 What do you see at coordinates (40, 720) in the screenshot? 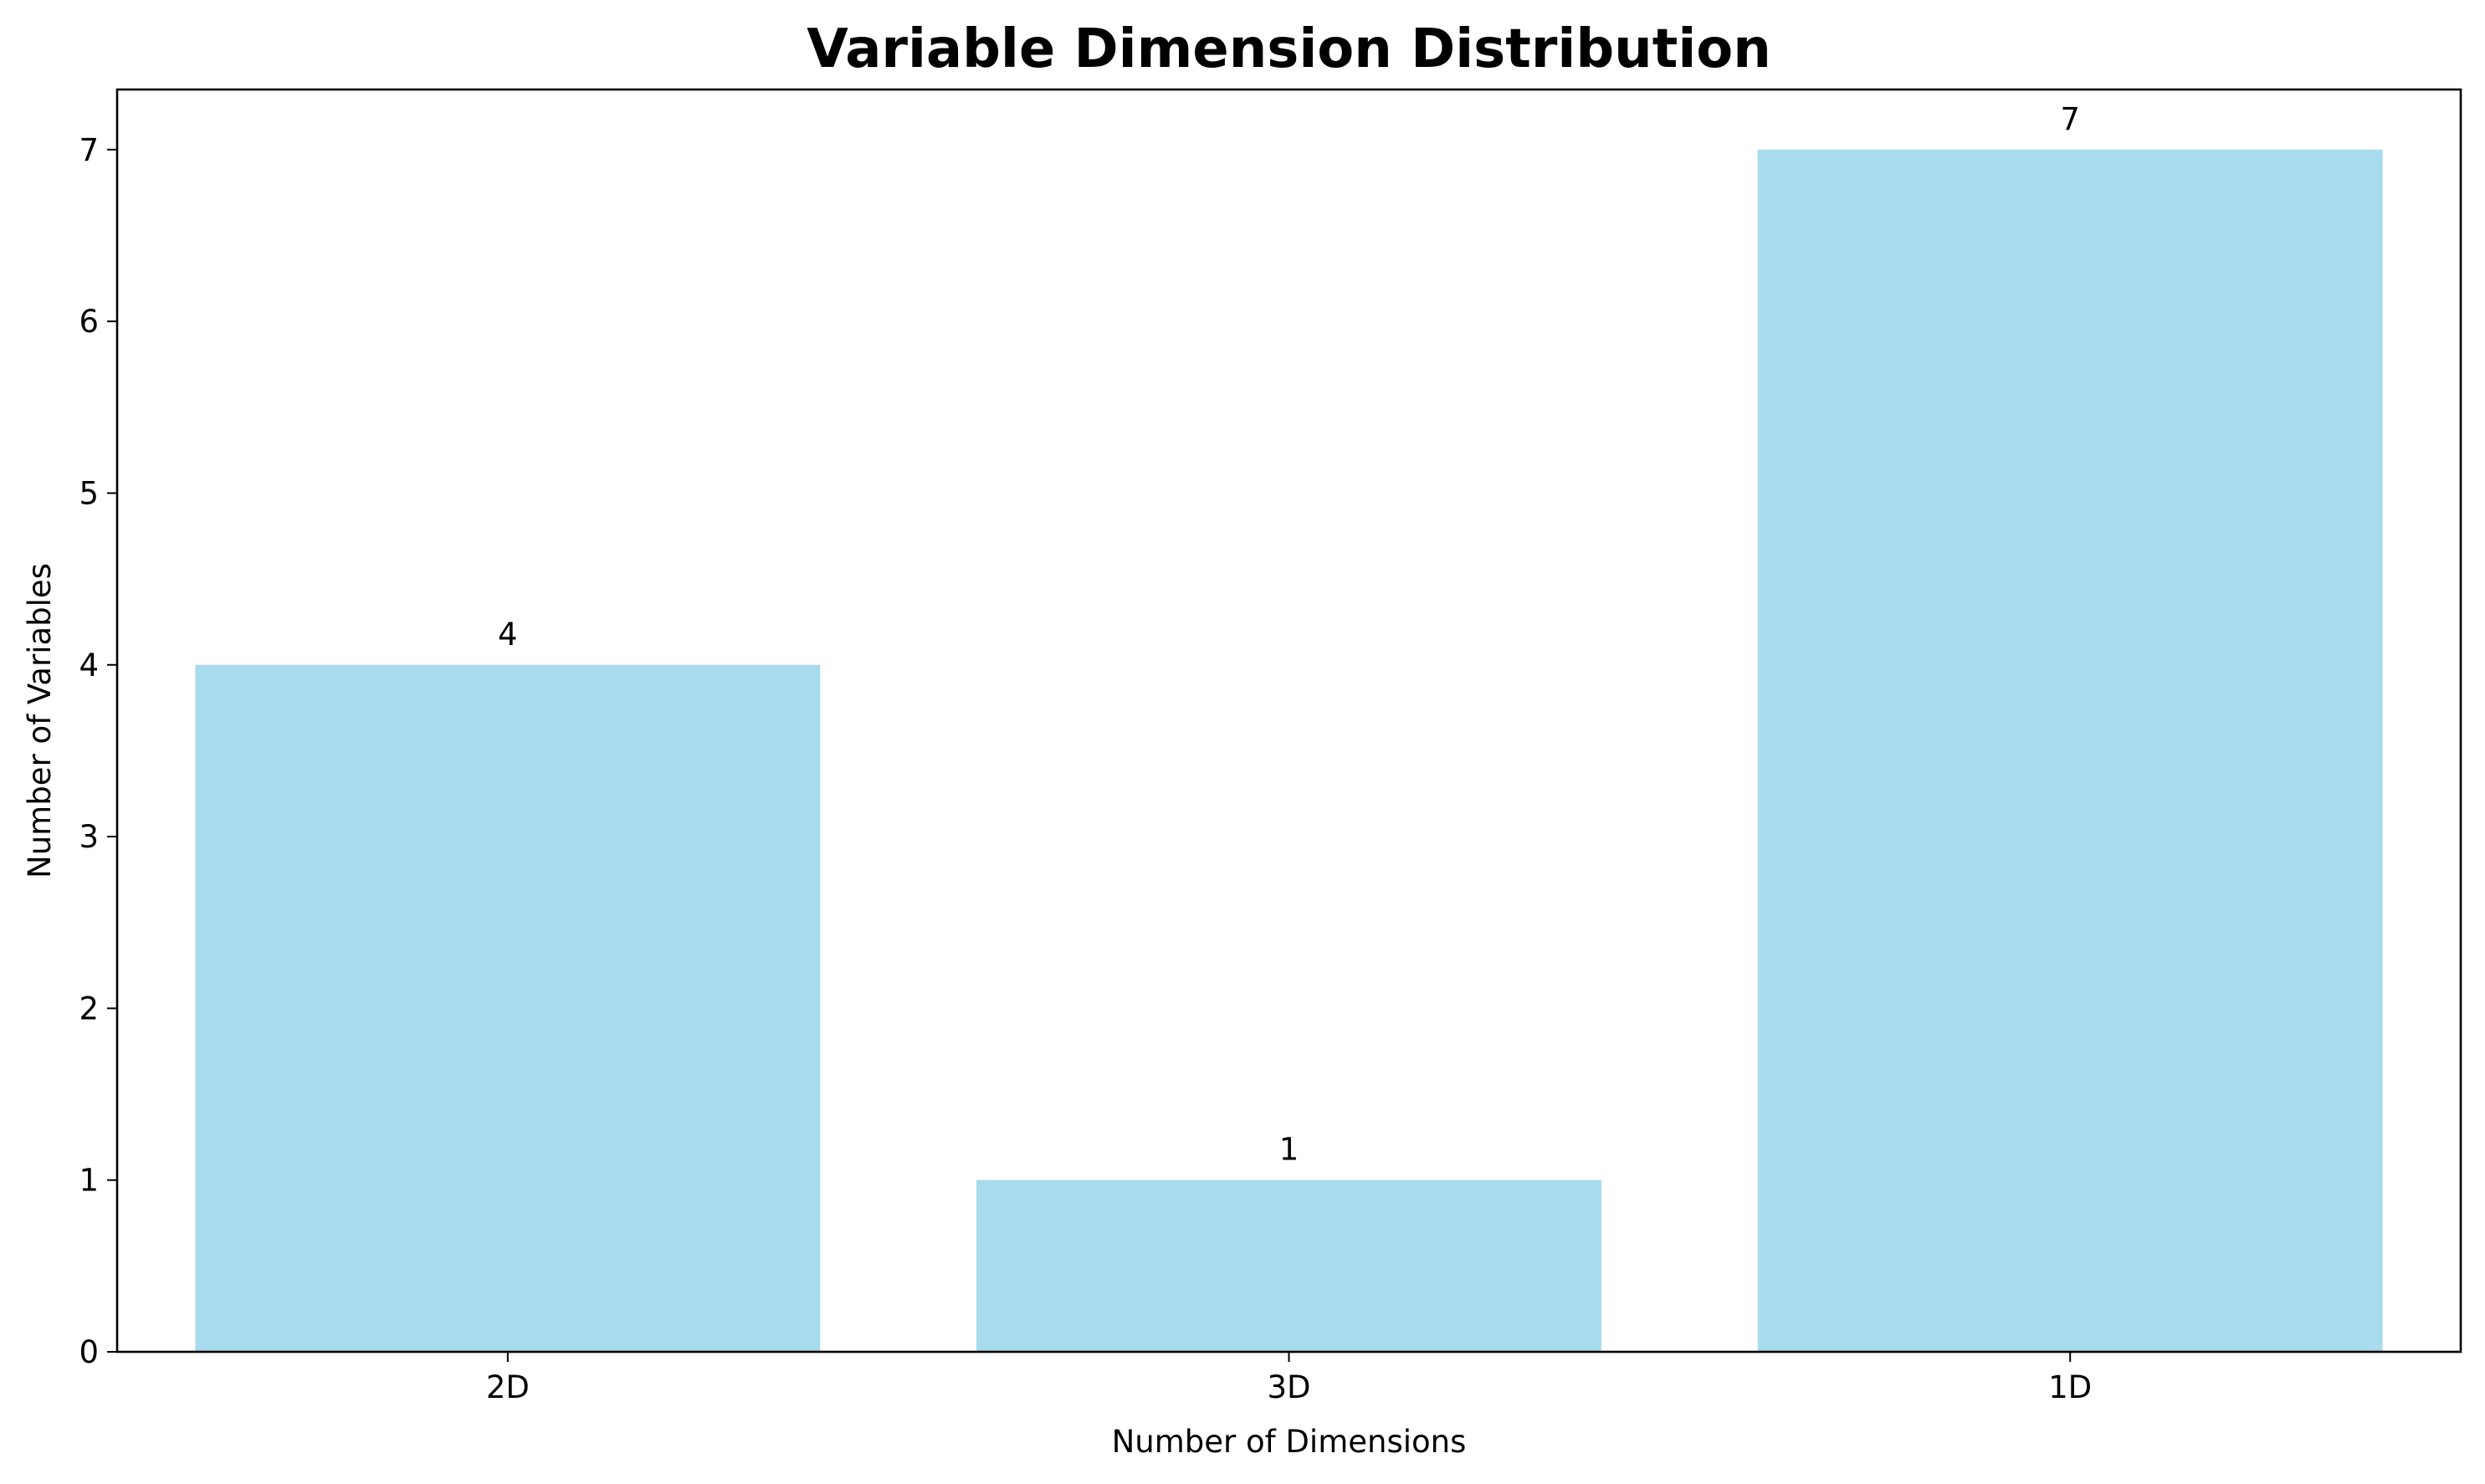
I see `y-axis-label: Number of Variables` at bounding box center [40, 720].